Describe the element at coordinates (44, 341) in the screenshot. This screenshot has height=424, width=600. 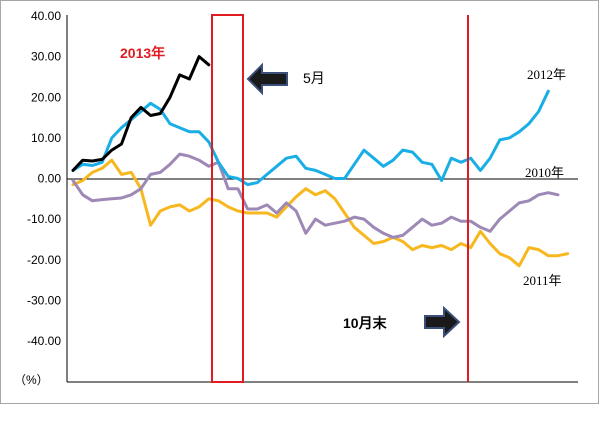
I see `y-tick-label: -40.00` at that location.